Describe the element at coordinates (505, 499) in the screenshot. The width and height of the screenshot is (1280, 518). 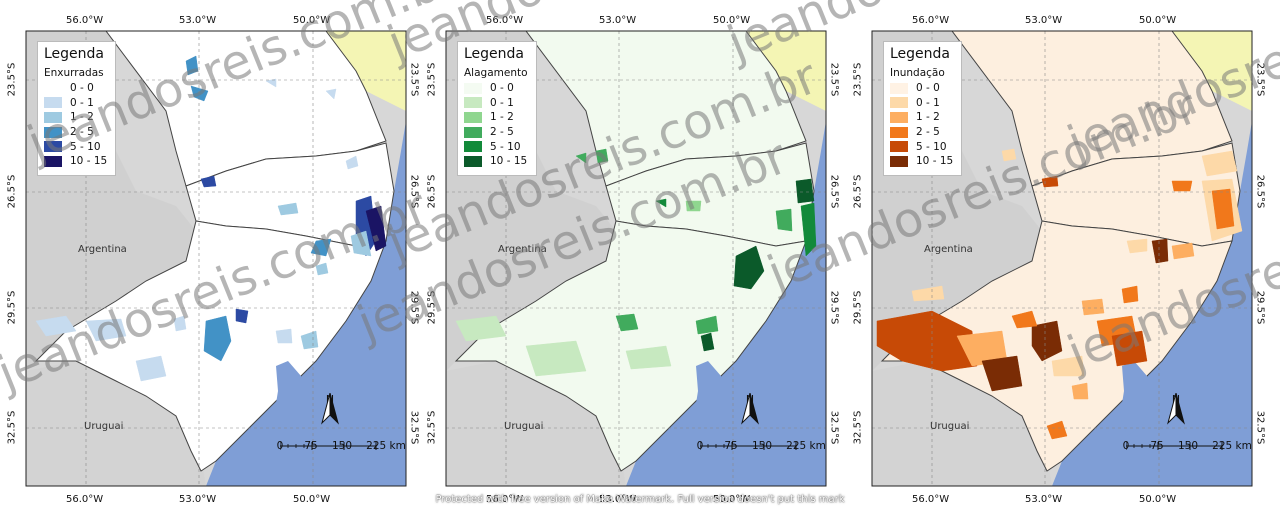
I see `longitude-label: 56.0°W` at that location.